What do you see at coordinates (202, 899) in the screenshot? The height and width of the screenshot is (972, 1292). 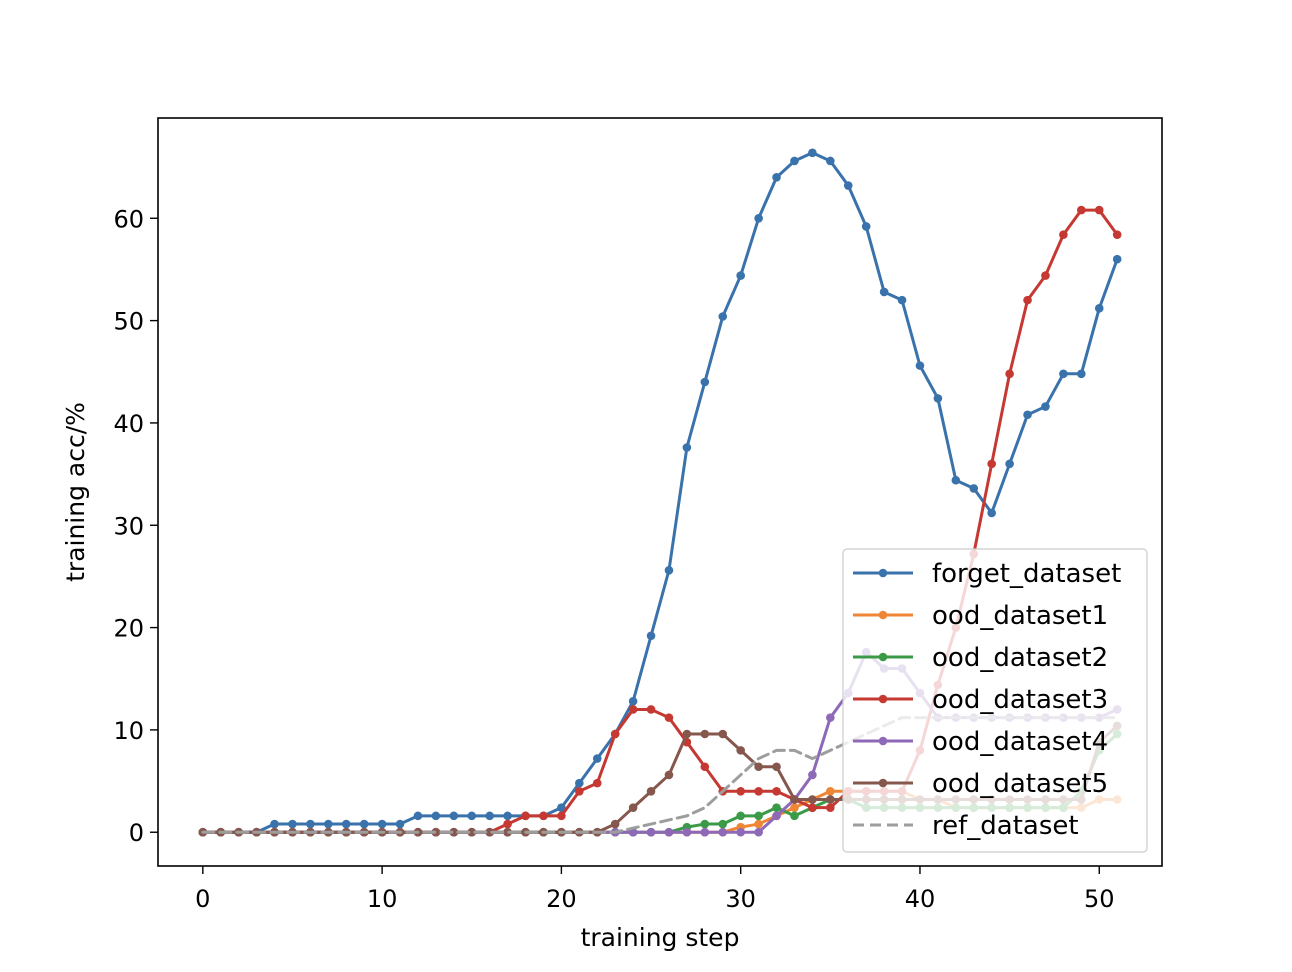 I see `x-tick-label: 0` at bounding box center [202, 899].